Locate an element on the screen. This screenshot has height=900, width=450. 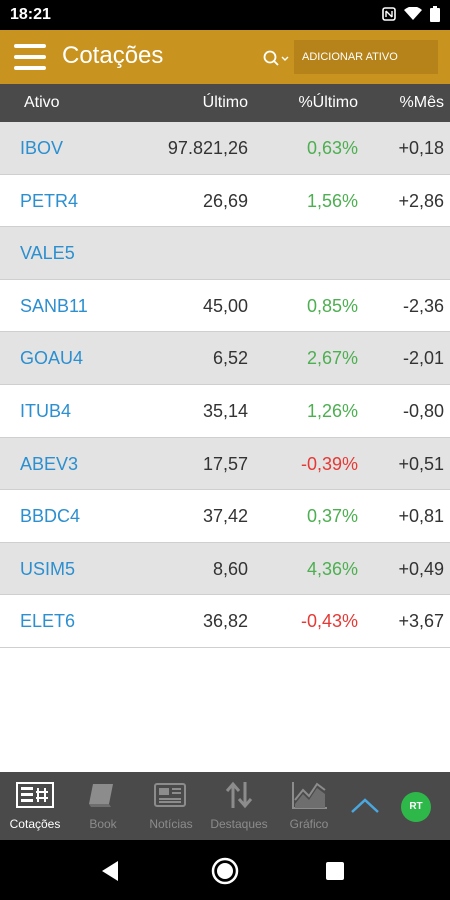
back-icon is located at coordinates (110, 873).